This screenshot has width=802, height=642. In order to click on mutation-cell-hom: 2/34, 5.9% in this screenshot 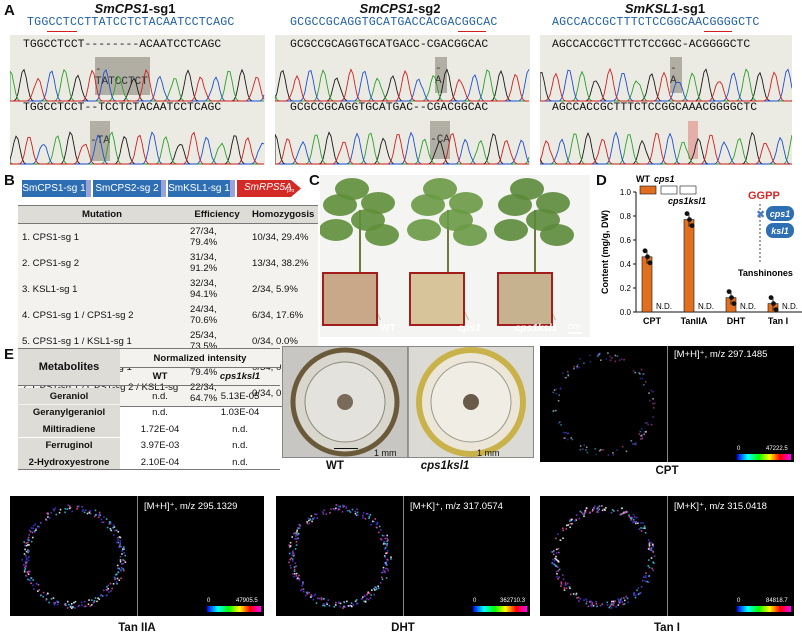, I will do `click(283, 289)`.